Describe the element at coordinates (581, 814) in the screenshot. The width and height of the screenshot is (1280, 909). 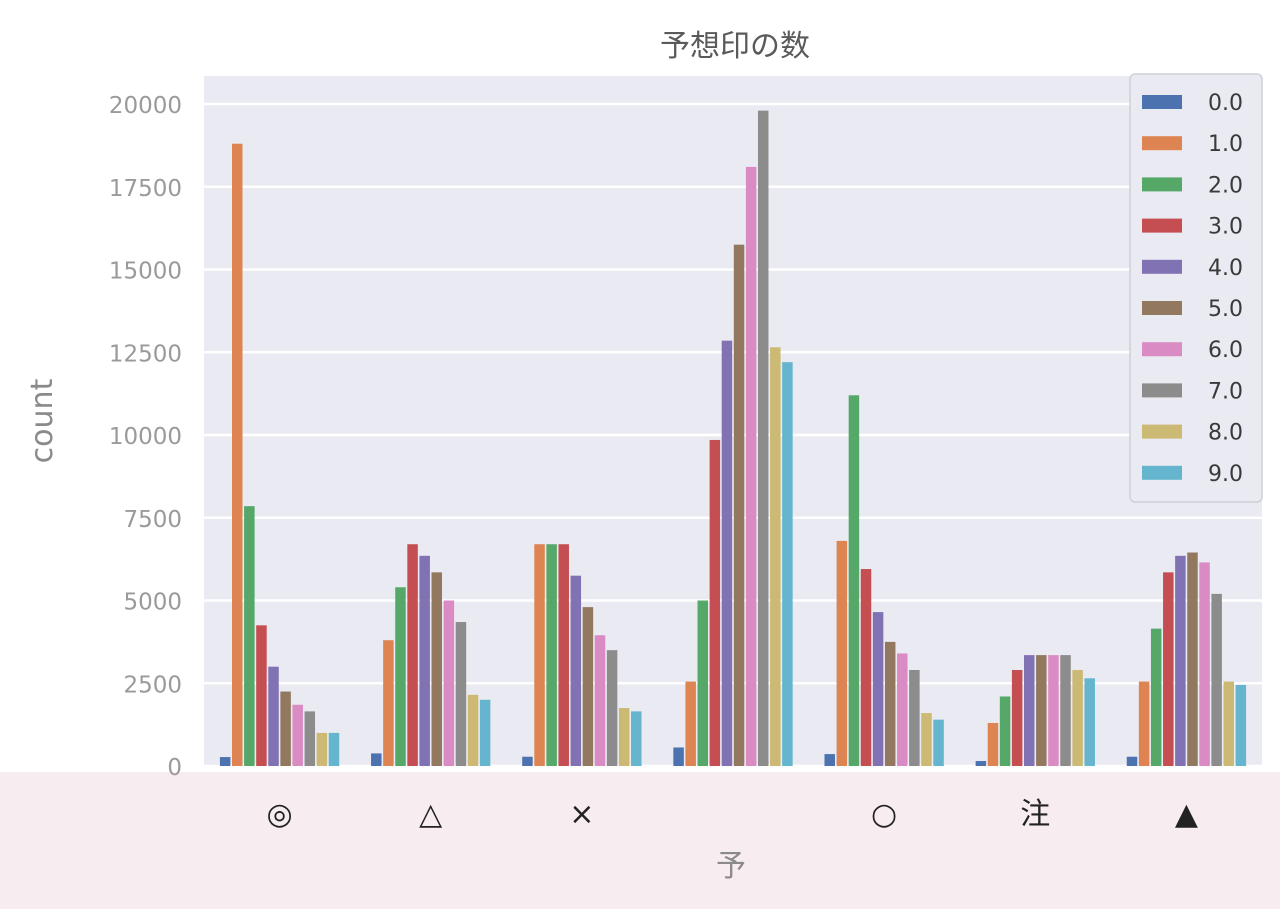
I see `x-tick-label: ×` at that location.